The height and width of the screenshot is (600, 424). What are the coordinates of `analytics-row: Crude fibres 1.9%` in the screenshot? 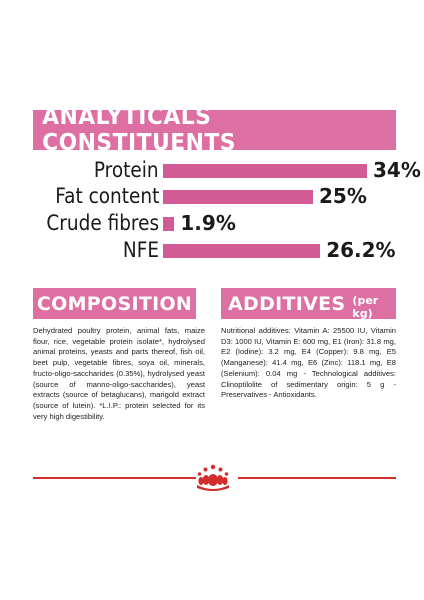 It's located at (212, 223).